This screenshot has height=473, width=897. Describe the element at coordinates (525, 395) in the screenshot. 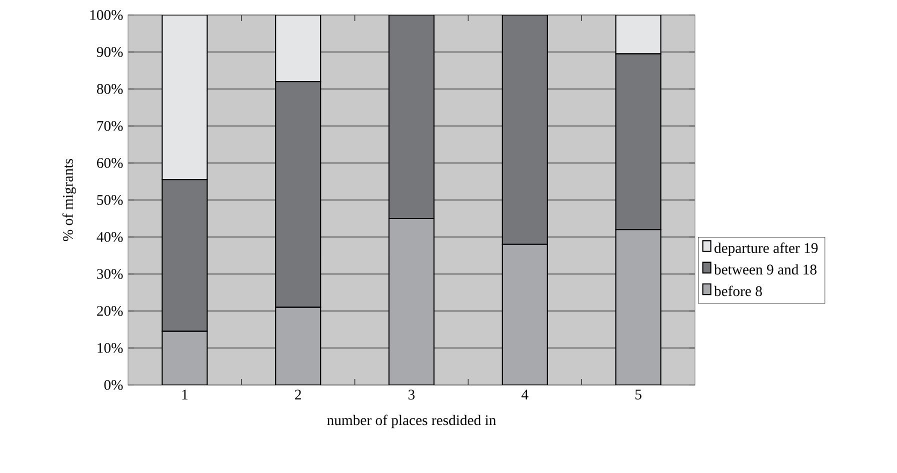

I see `x-tick-label: 4` at that location.